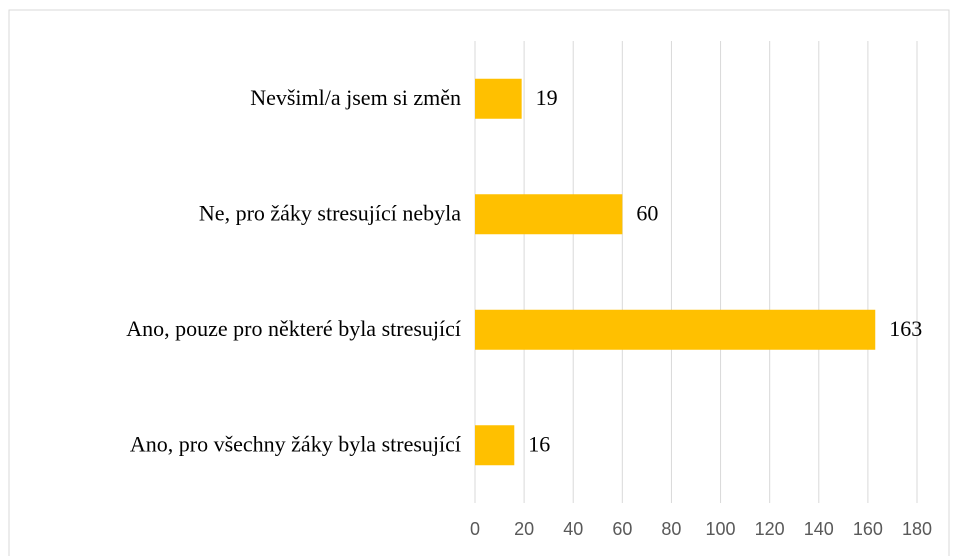 This screenshot has height=556, width=955. I want to click on x-tick-label: 100, so click(721, 529).